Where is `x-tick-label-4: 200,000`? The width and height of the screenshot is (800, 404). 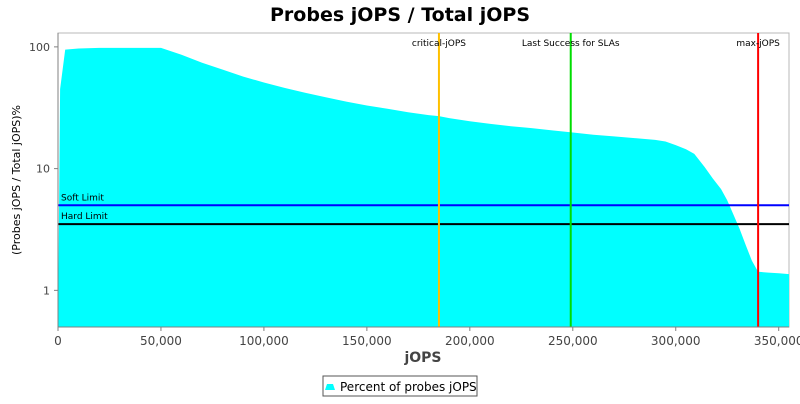
x-tick-label-4: 200,000 is located at coordinates (470, 341).